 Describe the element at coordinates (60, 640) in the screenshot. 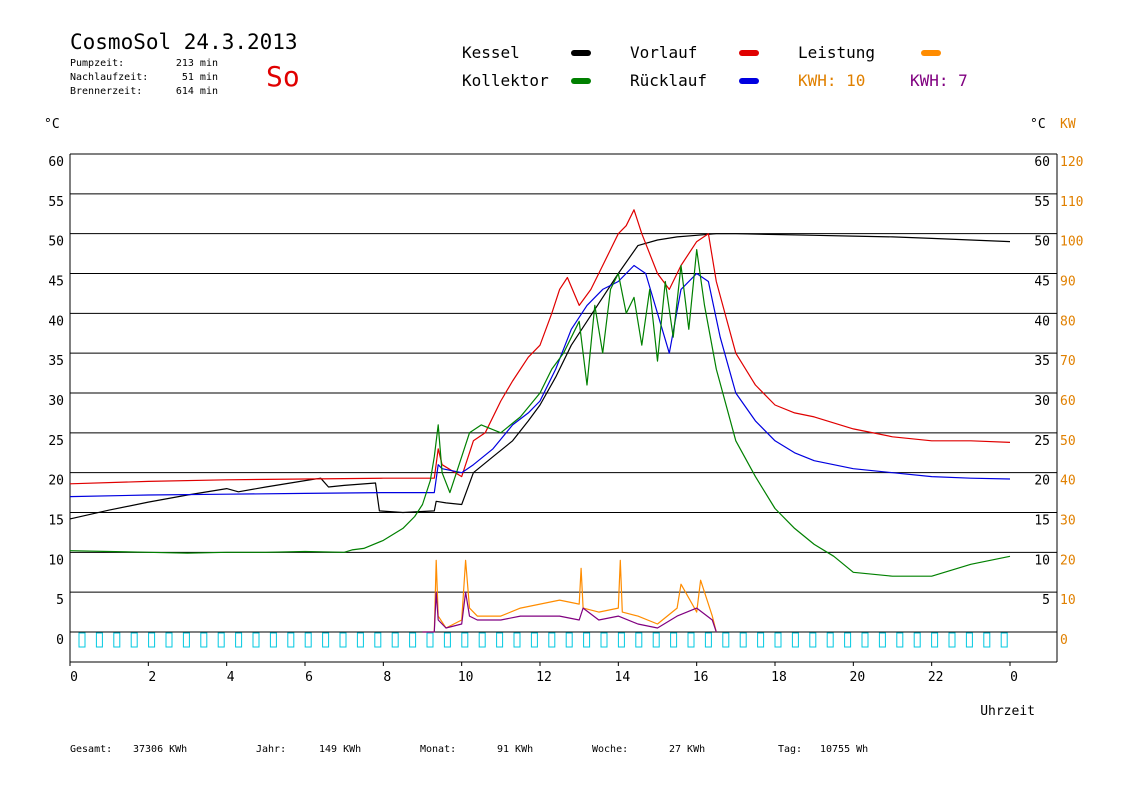

I see `y-tick-label: 0` at that location.